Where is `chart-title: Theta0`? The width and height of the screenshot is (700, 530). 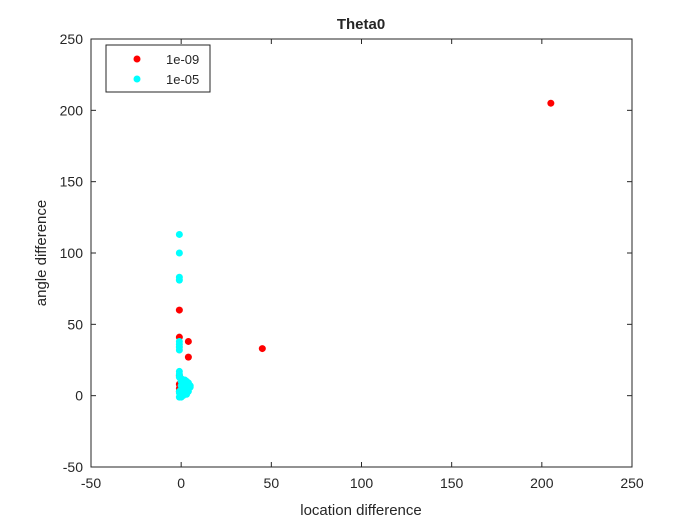 chart-title: Theta0 is located at coordinates (361, 24).